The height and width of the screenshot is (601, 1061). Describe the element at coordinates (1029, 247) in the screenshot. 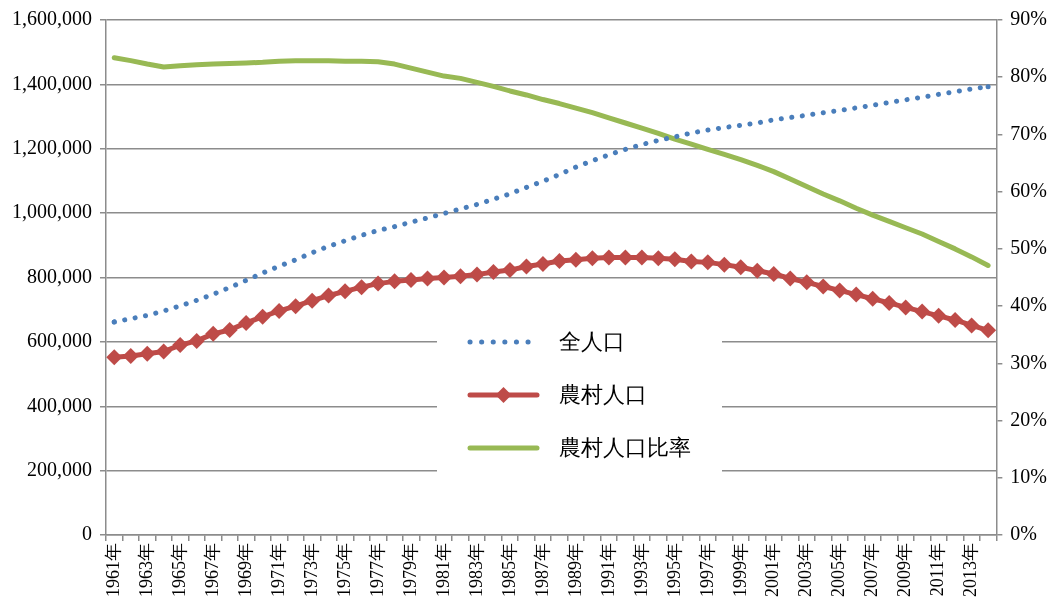

I see `y2-tick-label: 50%` at that location.